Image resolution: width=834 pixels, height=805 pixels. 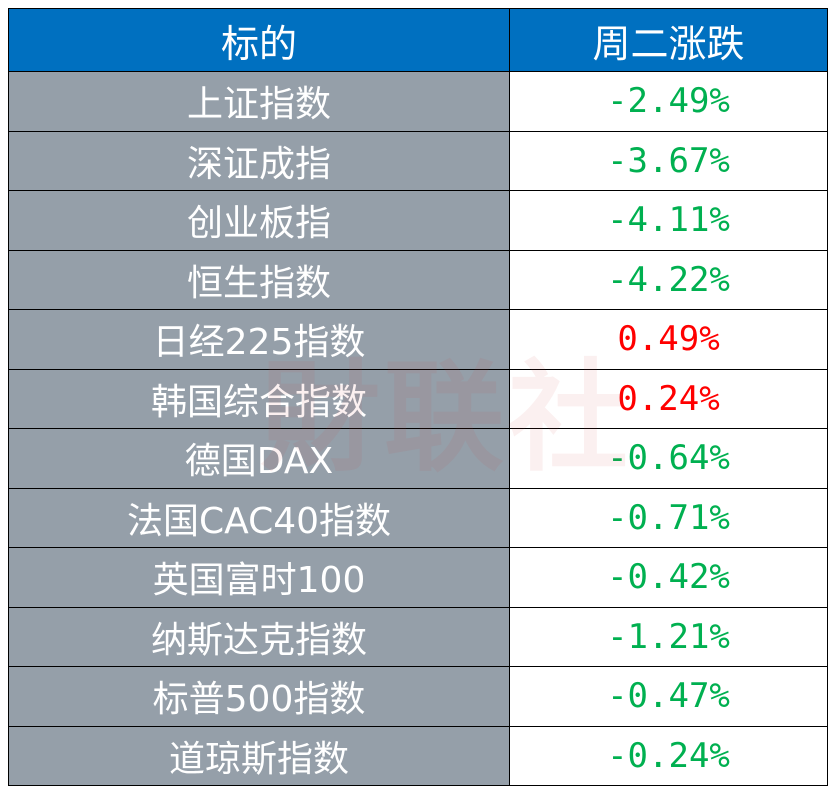 I want to click on table-row: 韩国综合指数 0.24%, so click(x=418, y=398).